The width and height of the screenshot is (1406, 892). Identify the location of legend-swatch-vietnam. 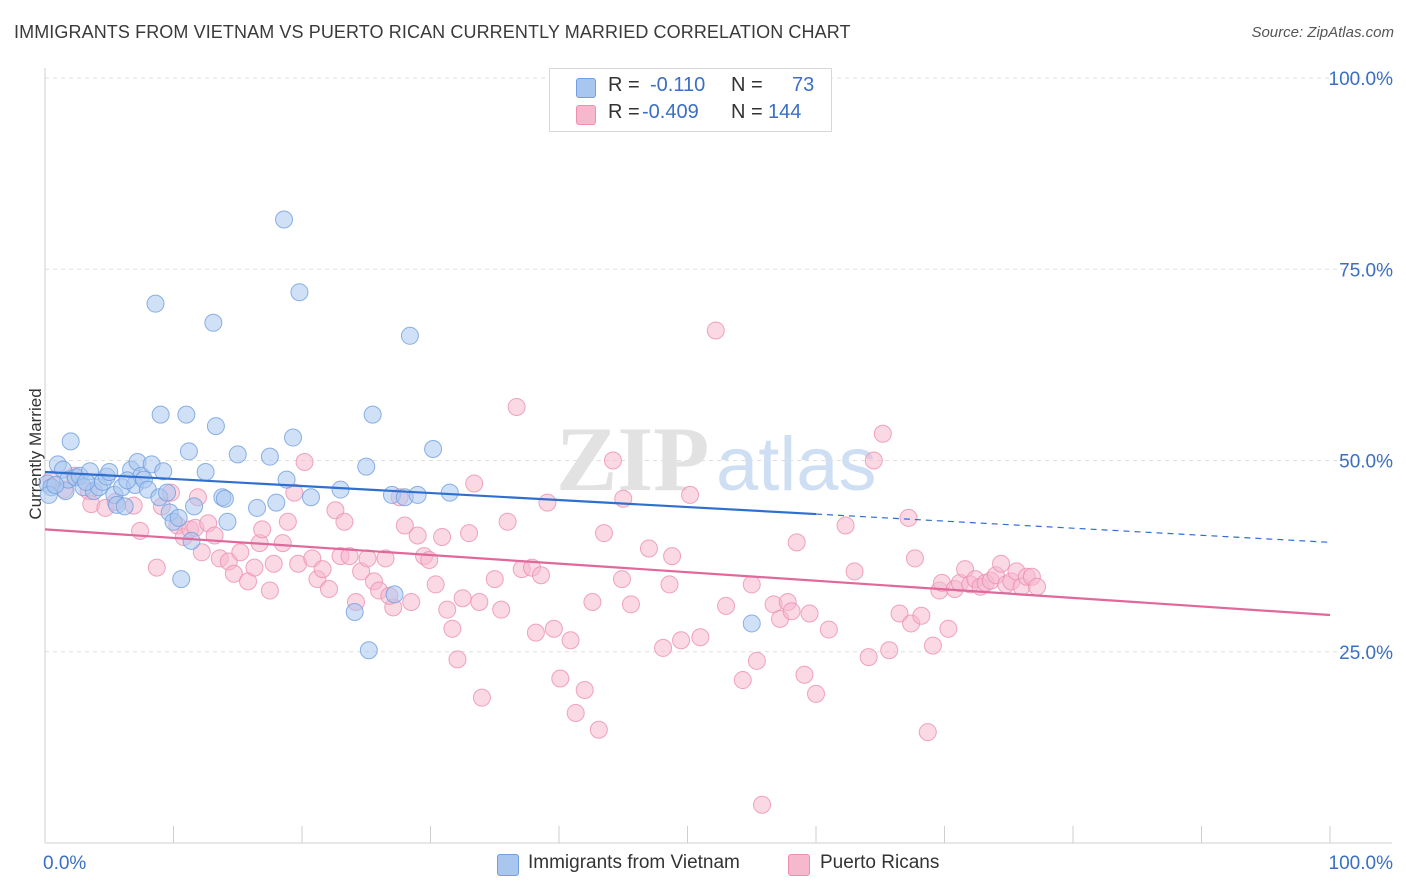
(586, 88).